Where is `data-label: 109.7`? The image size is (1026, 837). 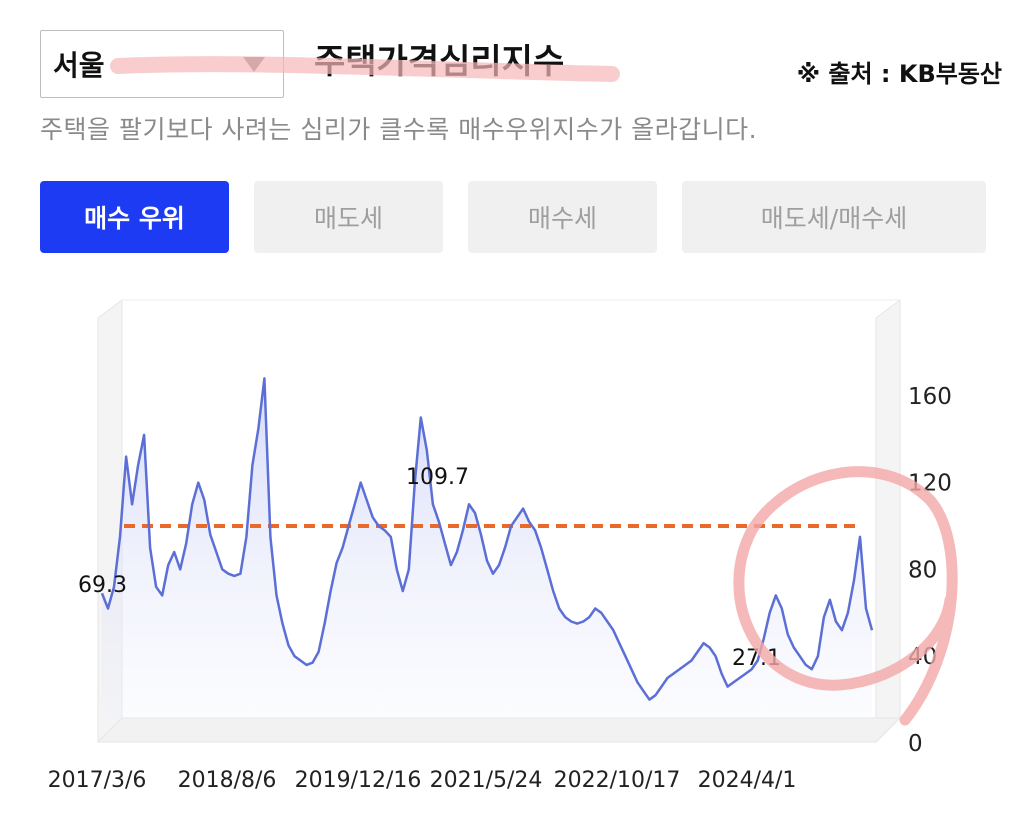 data-label: 109.7 is located at coordinates (437, 477).